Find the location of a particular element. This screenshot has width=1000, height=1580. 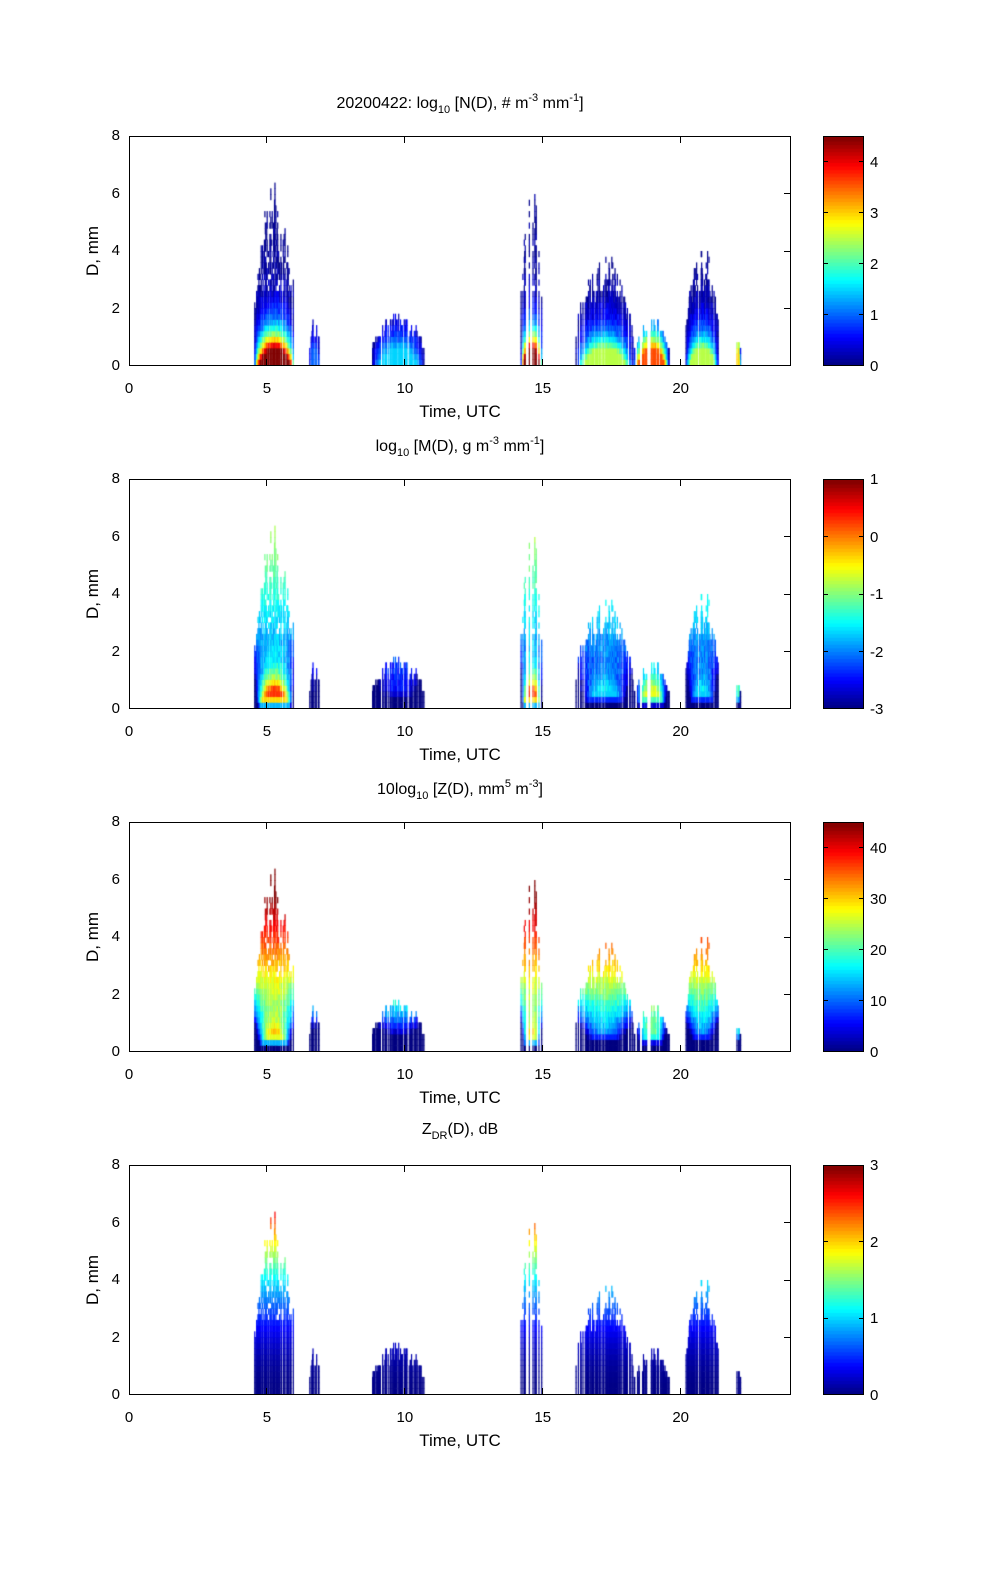

title-part: 10 is located at coordinates (422, 796).